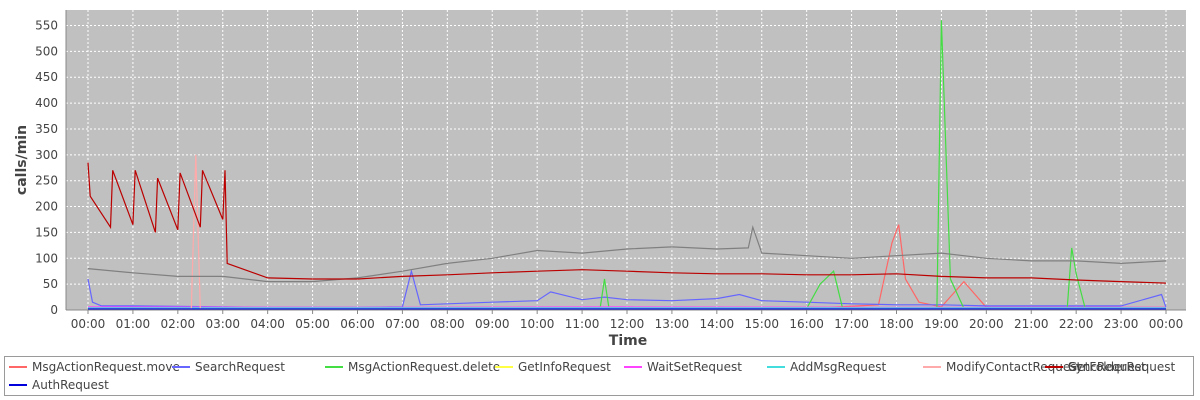  Describe the element at coordinates (717, 324) in the screenshot. I see `x-tick-label: 14:00` at that location.